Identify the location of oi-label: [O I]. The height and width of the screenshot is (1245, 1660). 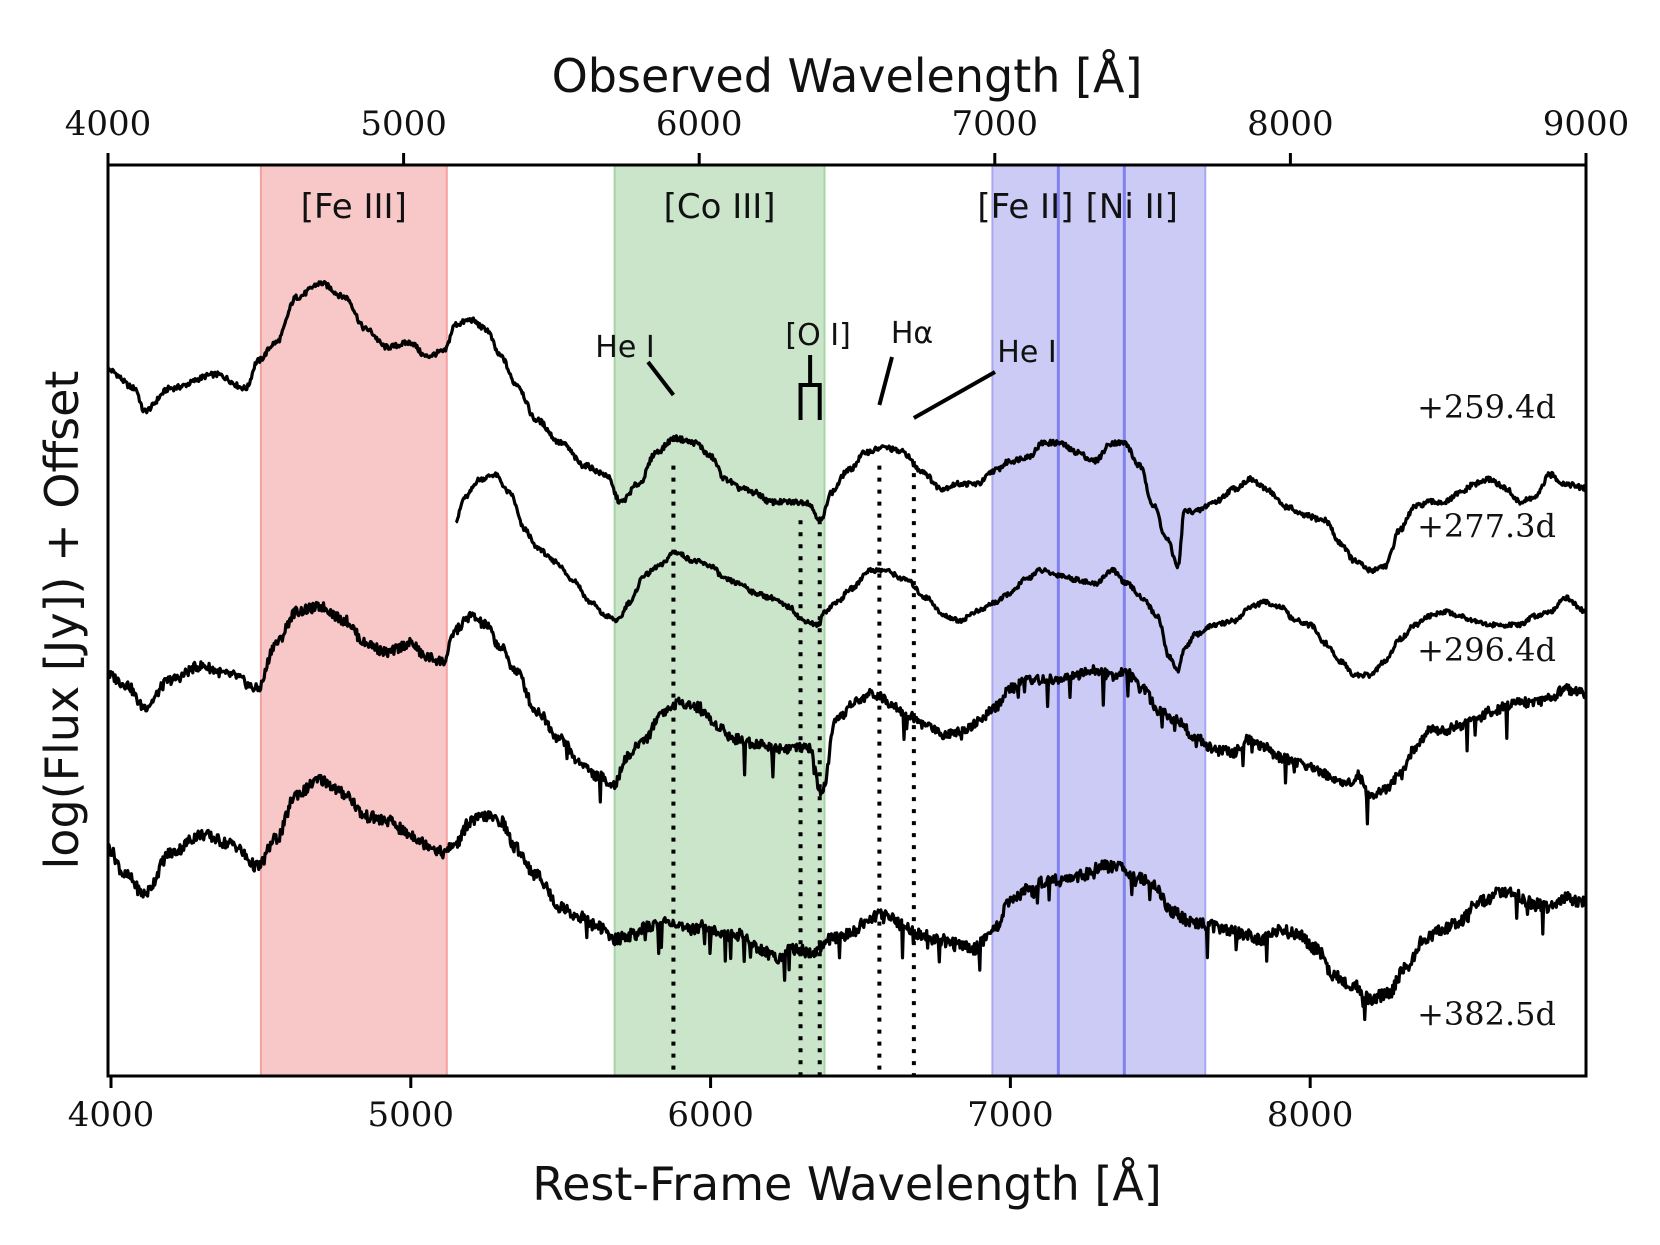
(817, 335).